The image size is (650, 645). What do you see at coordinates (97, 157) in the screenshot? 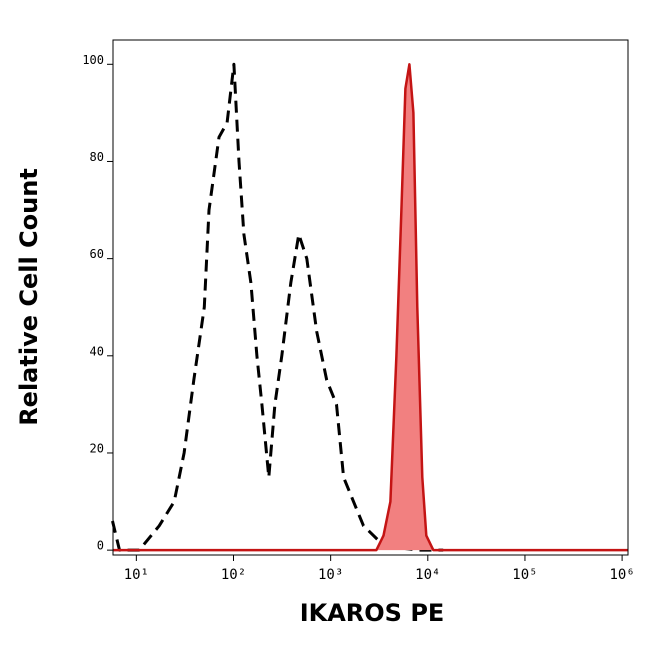
I see `y-tick-label: 80` at bounding box center [97, 157].